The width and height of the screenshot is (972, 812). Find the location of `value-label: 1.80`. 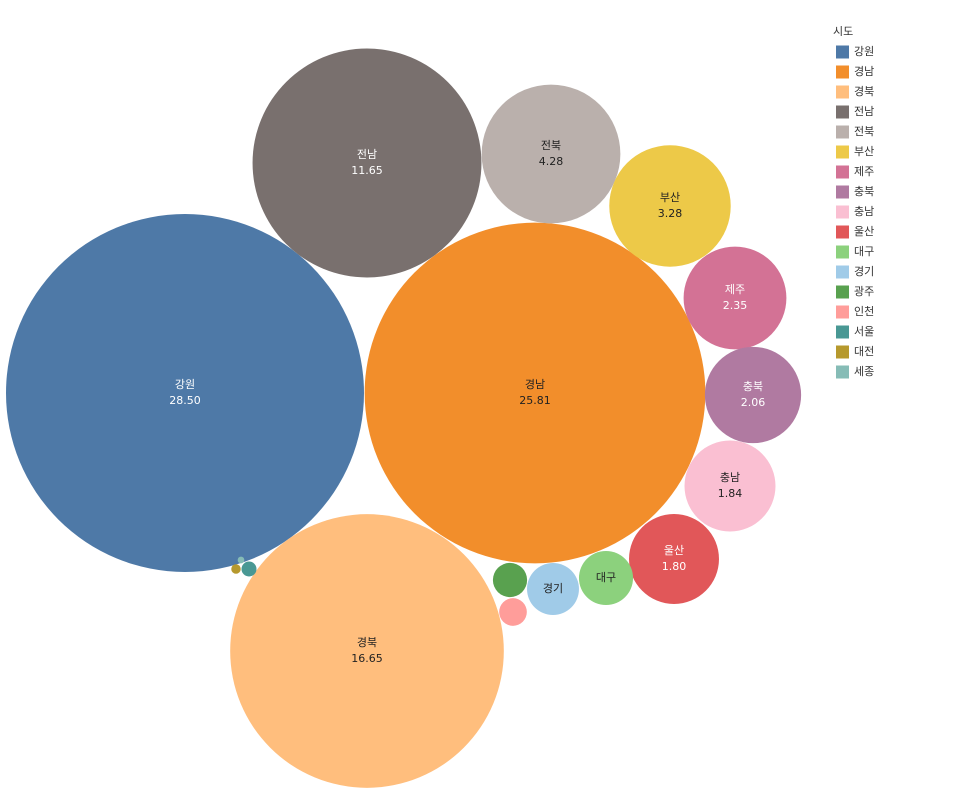

value-label: 1.80 is located at coordinates (674, 566).